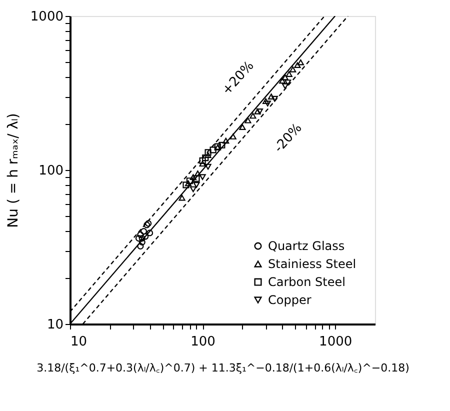 The width and height of the screenshot is (450, 411). What do you see at coordinates (55, 325) in the screenshot?
I see `y-tick-label: 10` at bounding box center [55, 325].